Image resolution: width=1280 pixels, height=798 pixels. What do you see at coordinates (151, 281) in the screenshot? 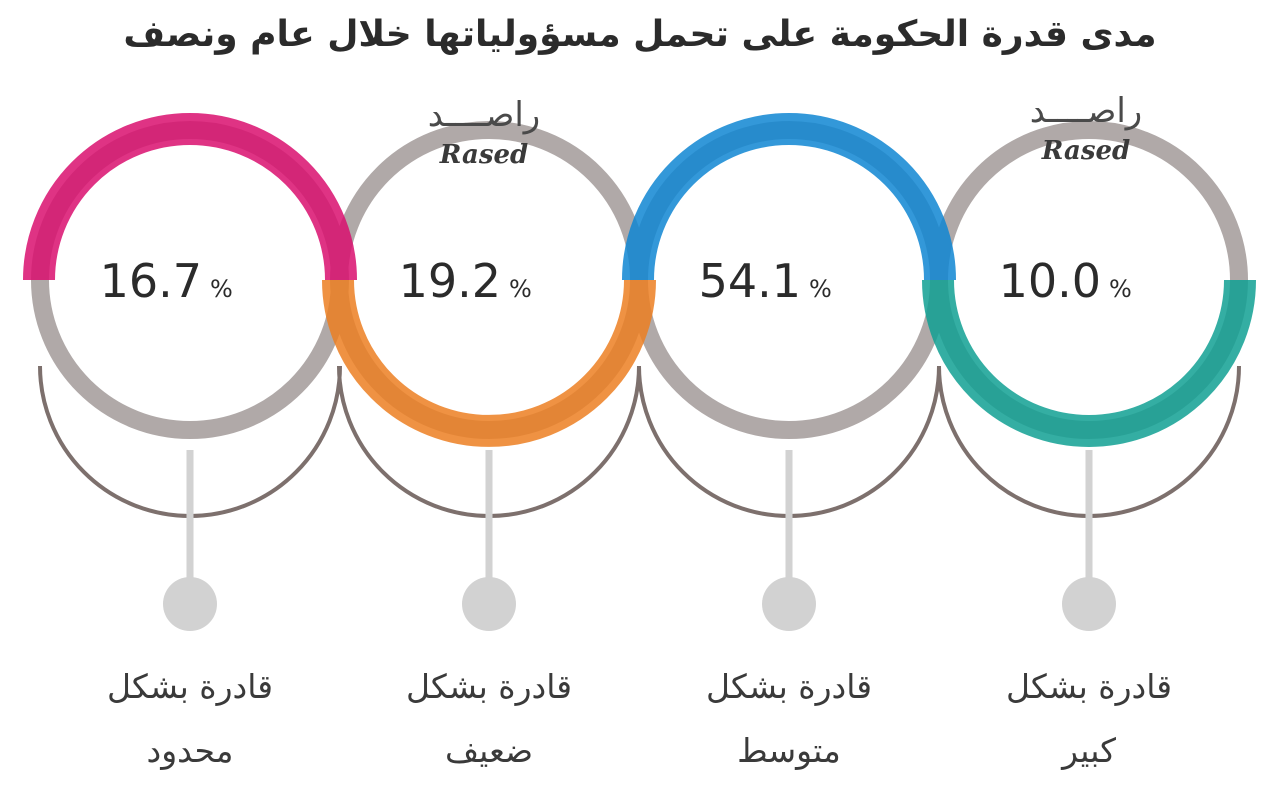
I see `value-label-1: 16.7` at bounding box center [151, 281].